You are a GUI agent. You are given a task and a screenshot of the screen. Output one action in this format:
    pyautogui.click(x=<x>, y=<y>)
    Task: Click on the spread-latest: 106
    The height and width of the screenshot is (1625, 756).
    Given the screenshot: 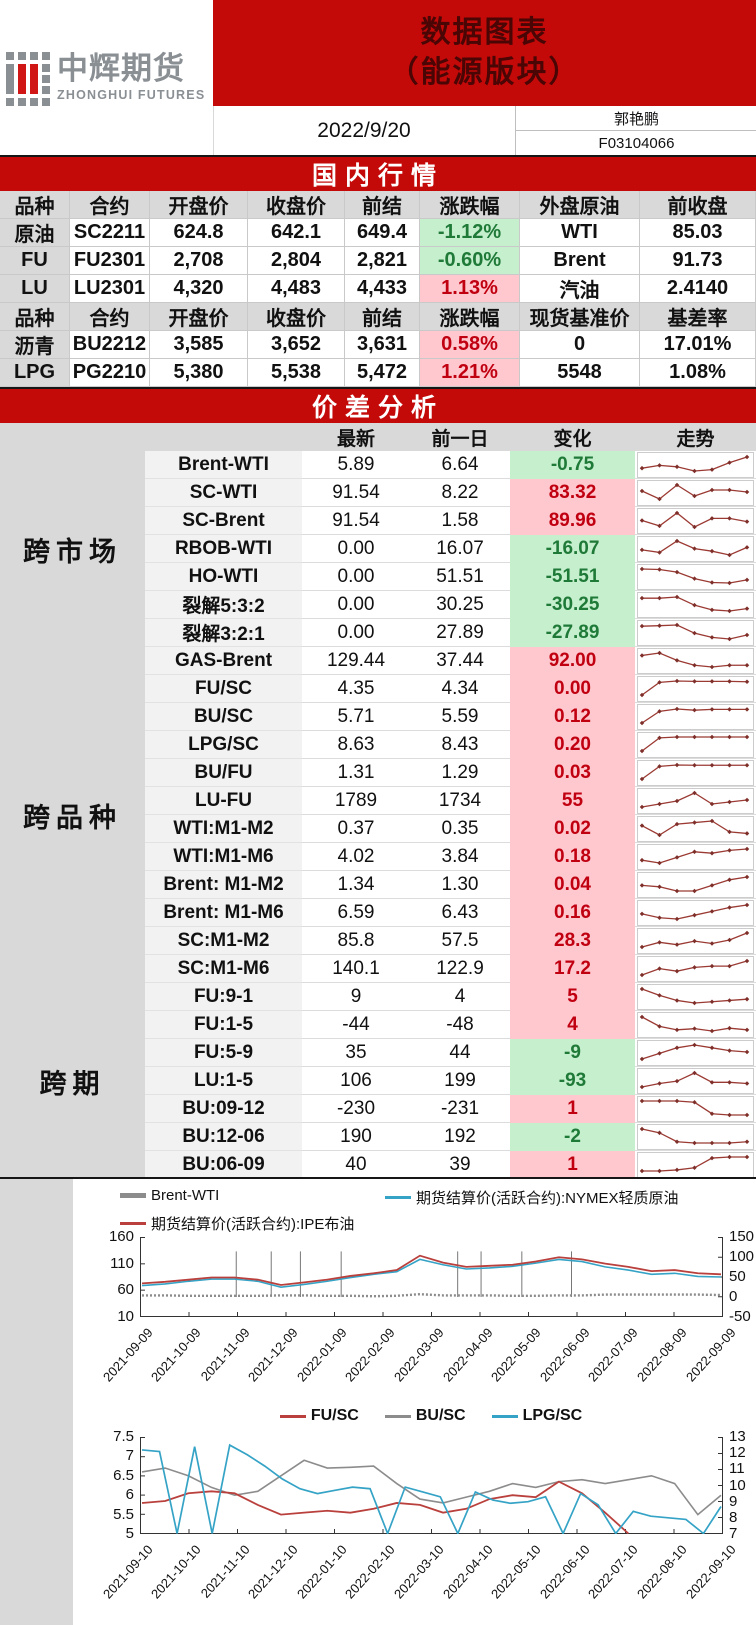 What is the action you would take?
    pyautogui.click(x=356, y=1081)
    